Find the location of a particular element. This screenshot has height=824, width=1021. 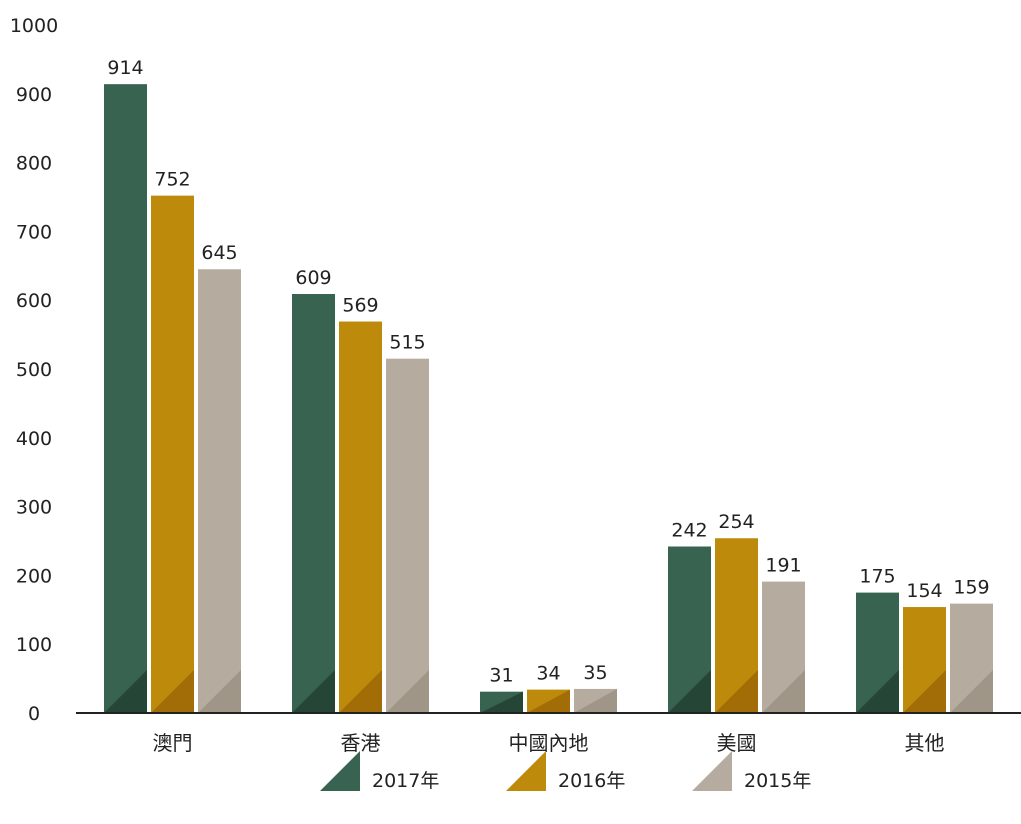

y-tick-label: 0 is located at coordinates (34, 714).